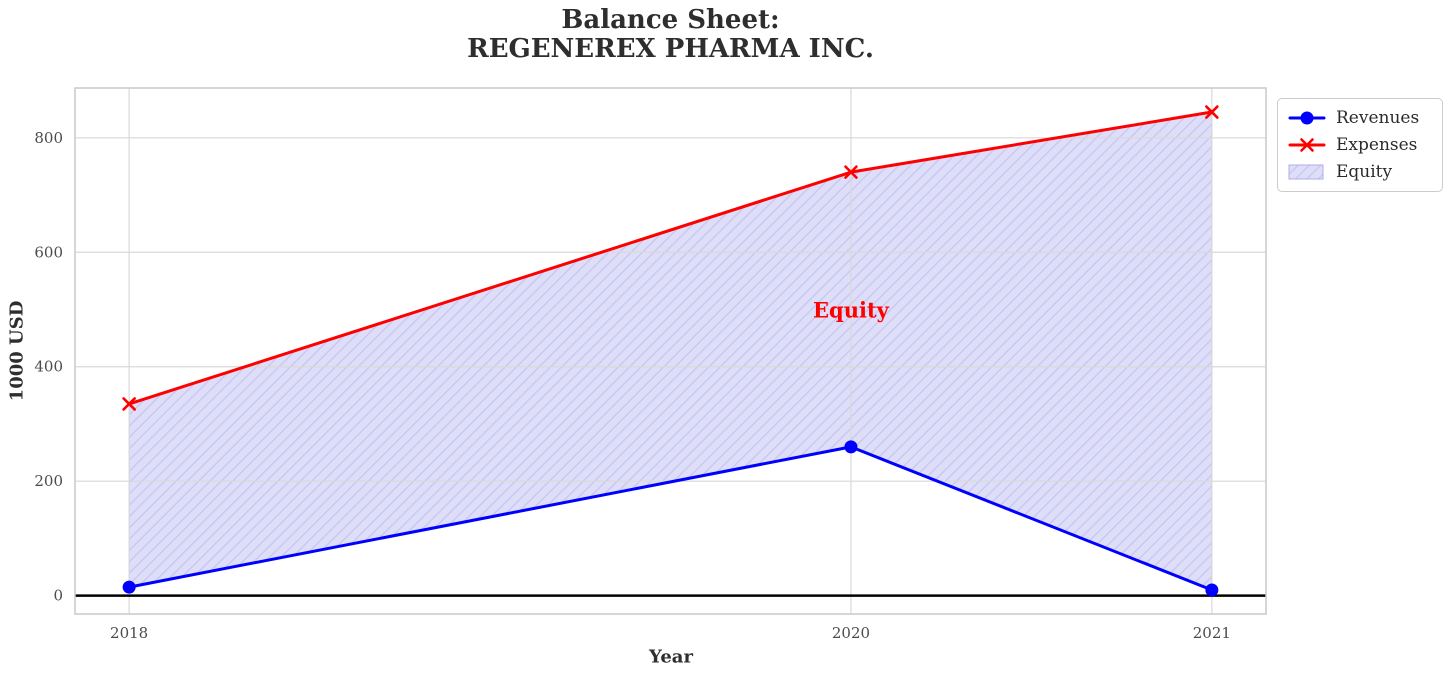 This screenshot has width=1452, height=676. Describe the element at coordinates (1377, 145) in the screenshot. I see `legend-label: Expenses` at that location.